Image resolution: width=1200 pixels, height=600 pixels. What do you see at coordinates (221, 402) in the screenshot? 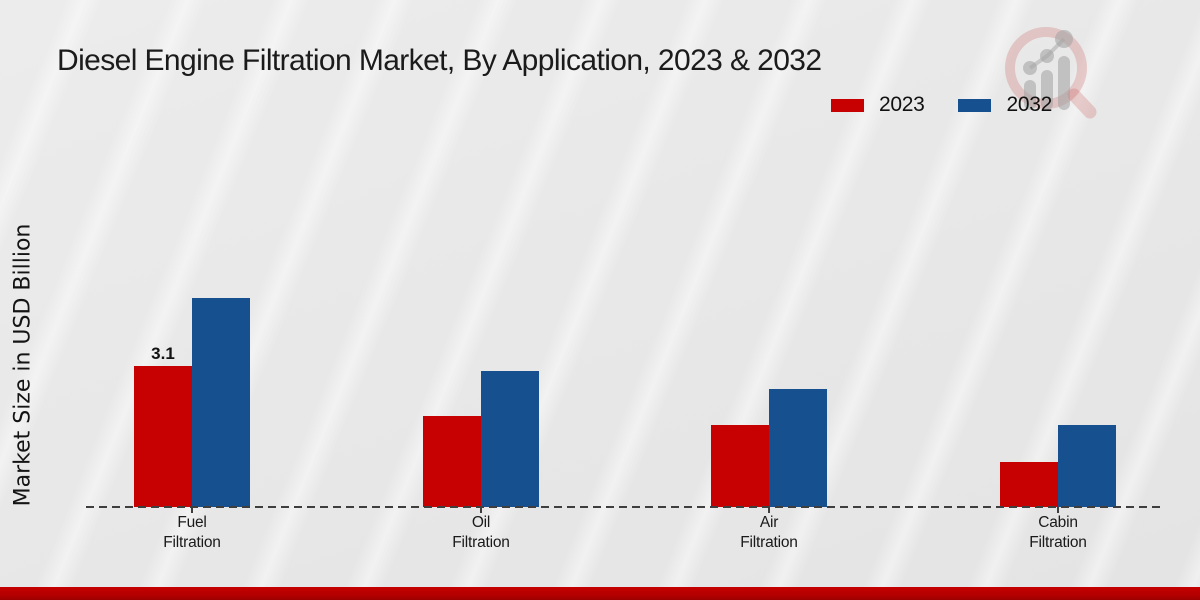
I see `bar-2032-fuel-filtration` at bounding box center [221, 402].